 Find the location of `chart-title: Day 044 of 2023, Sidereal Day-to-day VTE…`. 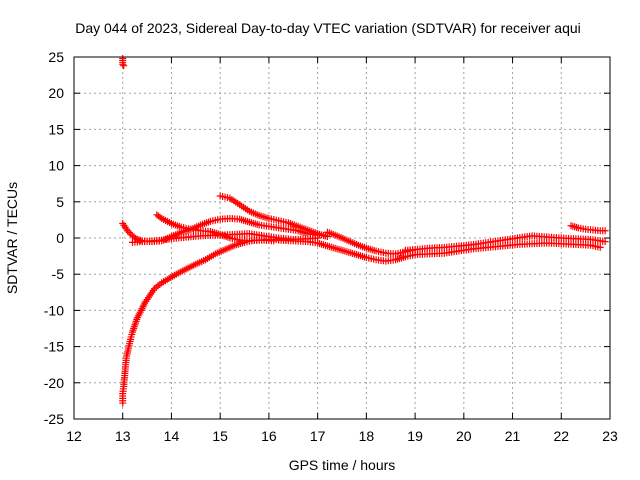

chart-title: Day 044 of 2023, Sidereal Day-to-day VTE… is located at coordinates (328, 28).